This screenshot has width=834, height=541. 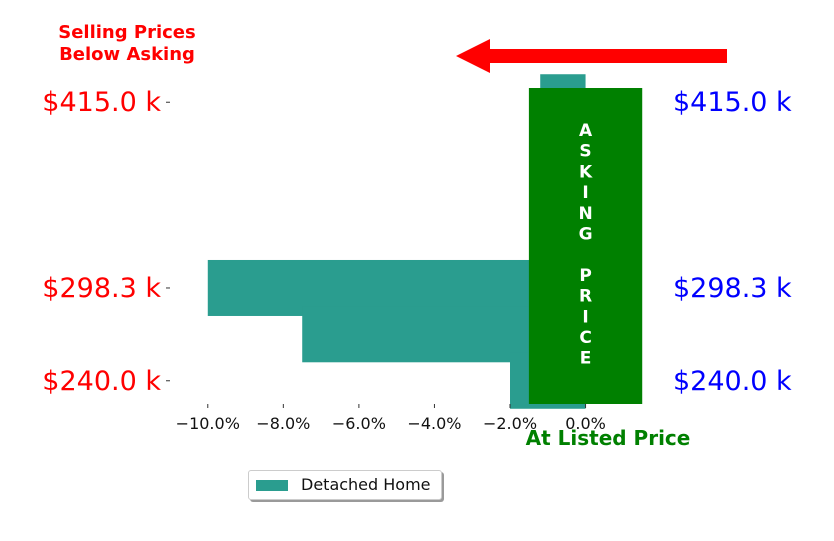 What do you see at coordinates (283, 423) in the screenshot?
I see `x-tick-label: −8.0%` at bounding box center [283, 423].